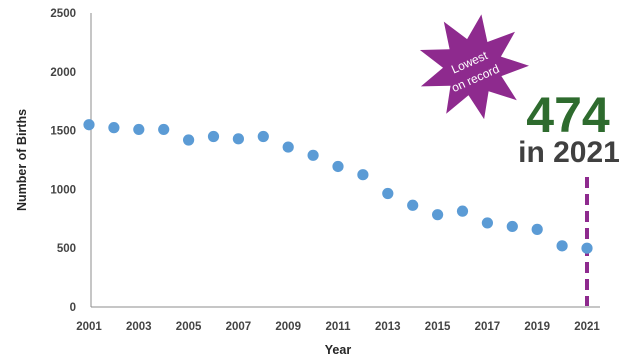 This screenshot has height=359, width=633. I want to click on star-burst-icon, so click(474, 67).